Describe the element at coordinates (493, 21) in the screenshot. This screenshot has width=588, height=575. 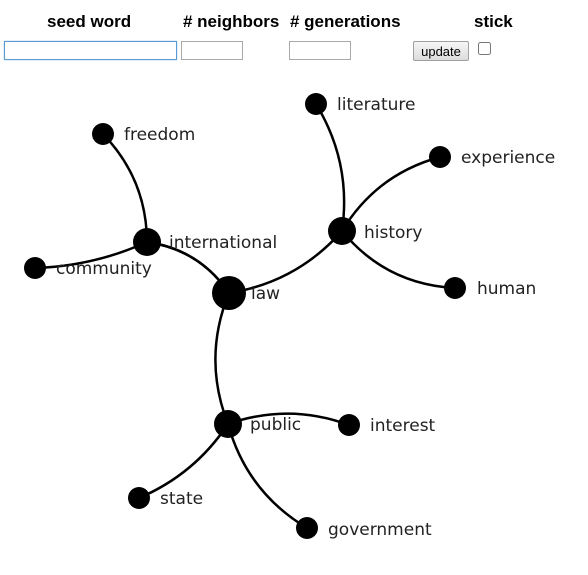
I see `stick-header: stick` at that location.